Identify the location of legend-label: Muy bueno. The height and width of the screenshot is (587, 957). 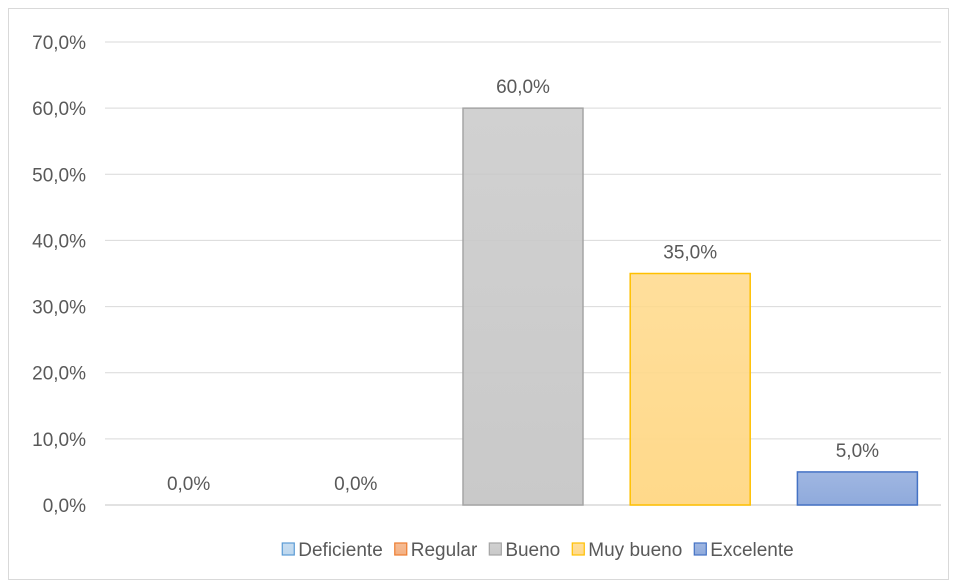
(635, 550).